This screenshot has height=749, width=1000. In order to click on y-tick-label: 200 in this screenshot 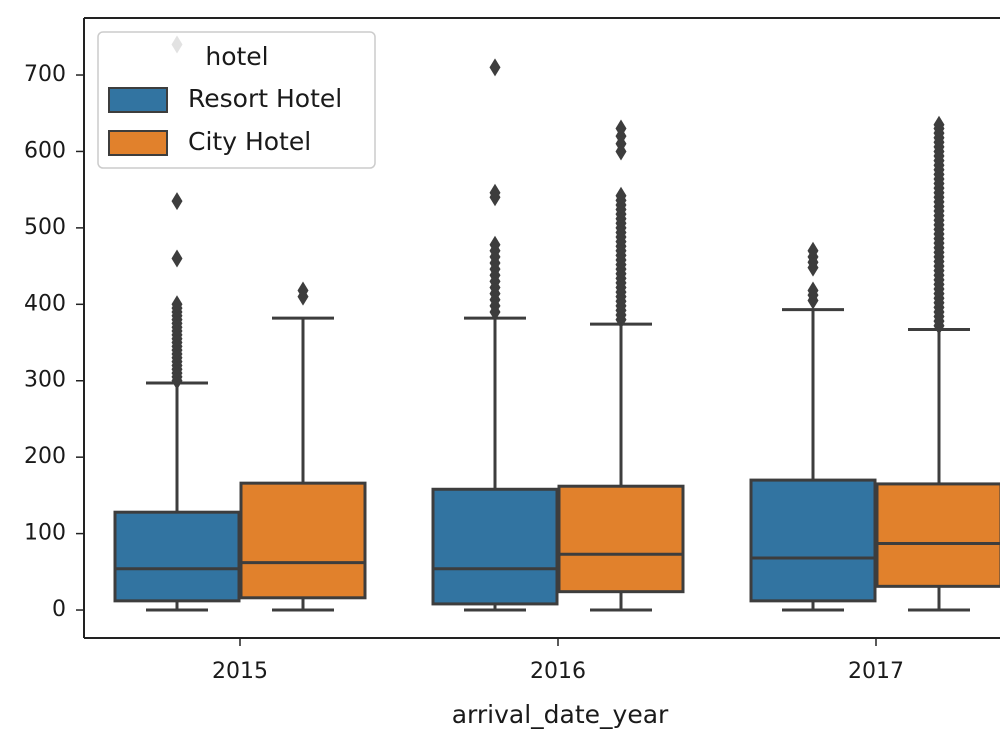, I will do `click(45, 456)`.